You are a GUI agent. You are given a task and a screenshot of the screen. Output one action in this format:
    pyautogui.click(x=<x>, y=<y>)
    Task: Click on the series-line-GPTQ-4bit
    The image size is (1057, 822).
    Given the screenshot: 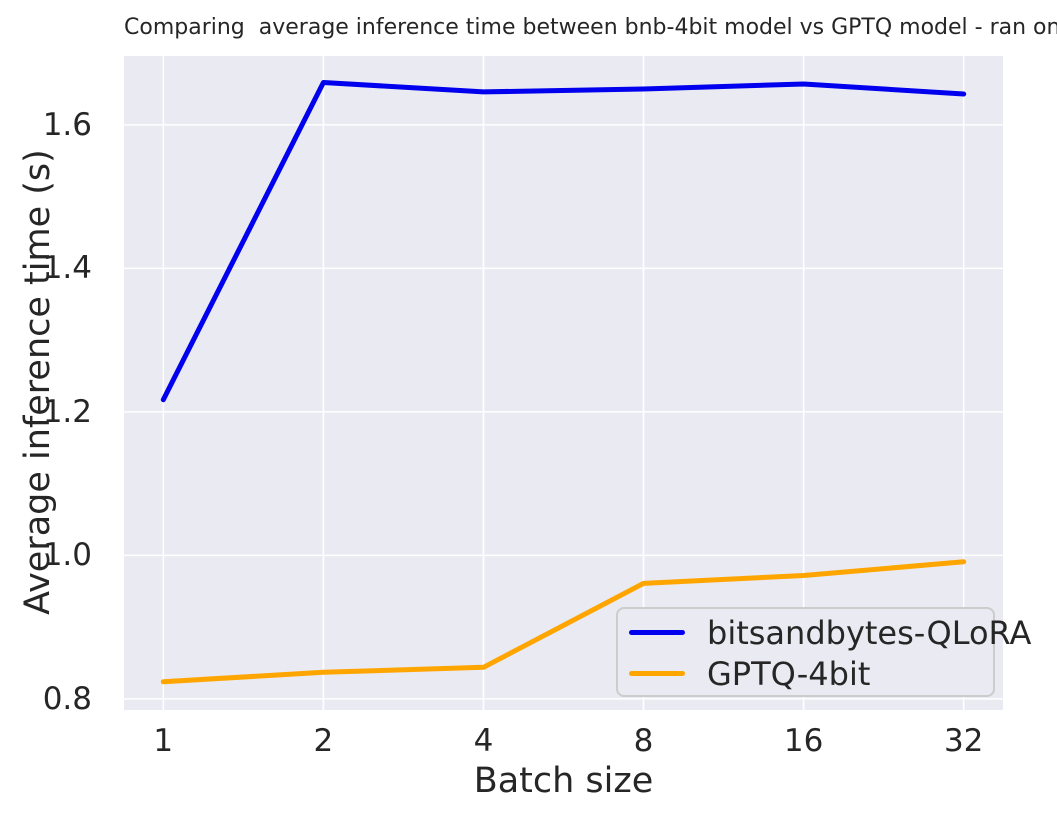 What is the action you would take?
    pyautogui.click(x=563, y=622)
    